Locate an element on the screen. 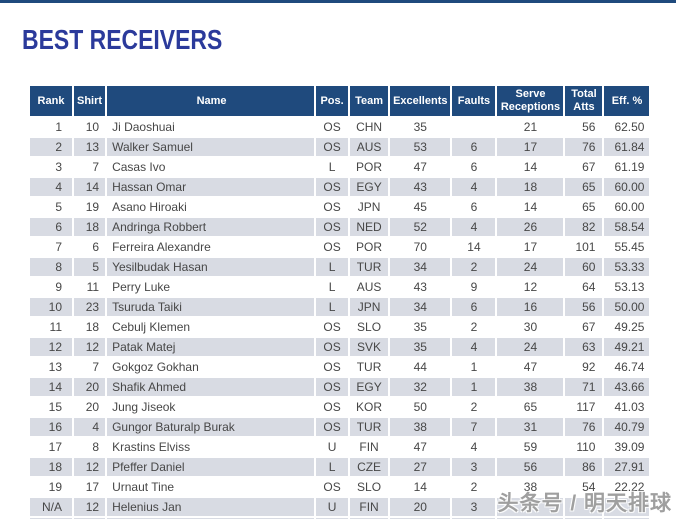 The image size is (676, 519). table-row: 7 6 Ferreira Alexandre OS POR 70 14 17 101 55.45 is located at coordinates (340, 247).